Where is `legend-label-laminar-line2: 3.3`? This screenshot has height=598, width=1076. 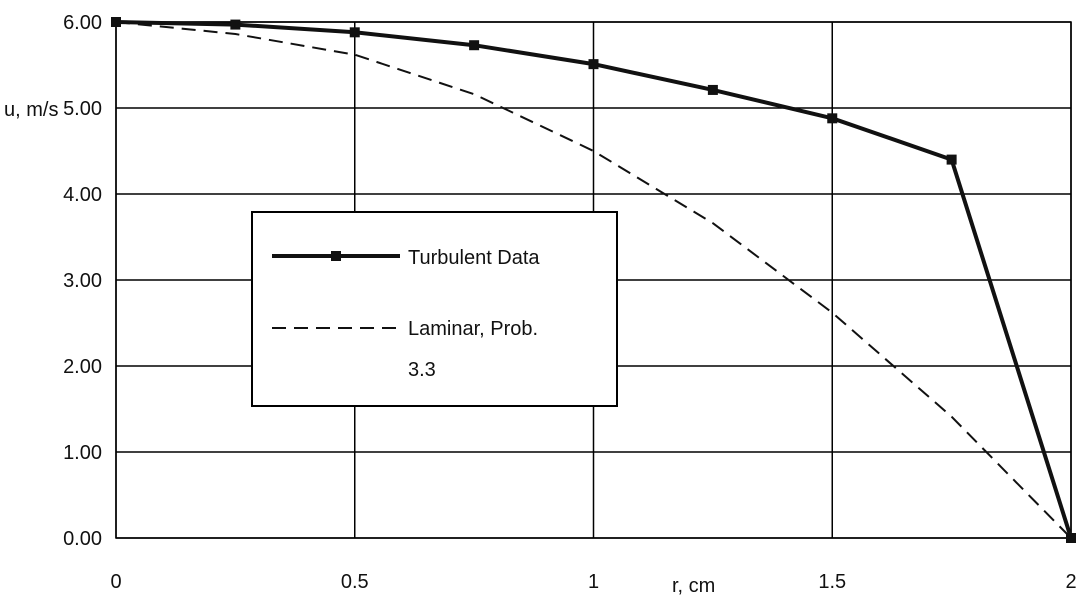 legend-label-laminar-line2: 3.3 is located at coordinates (422, 370).